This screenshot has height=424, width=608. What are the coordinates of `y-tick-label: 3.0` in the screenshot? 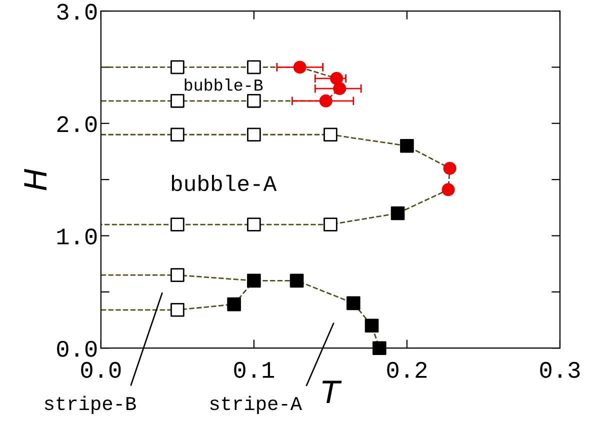 It's located at (77, 12).